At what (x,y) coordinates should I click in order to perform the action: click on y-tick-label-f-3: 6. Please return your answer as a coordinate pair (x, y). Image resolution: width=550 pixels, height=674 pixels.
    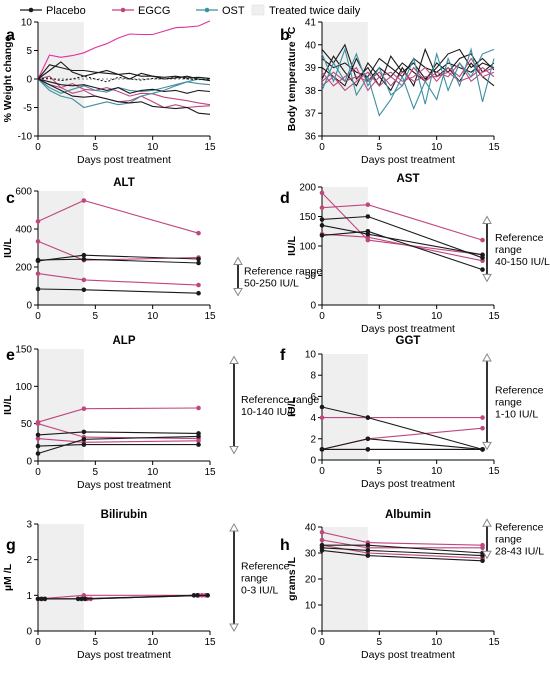
    Looking at the image, I should click on (313, 397).